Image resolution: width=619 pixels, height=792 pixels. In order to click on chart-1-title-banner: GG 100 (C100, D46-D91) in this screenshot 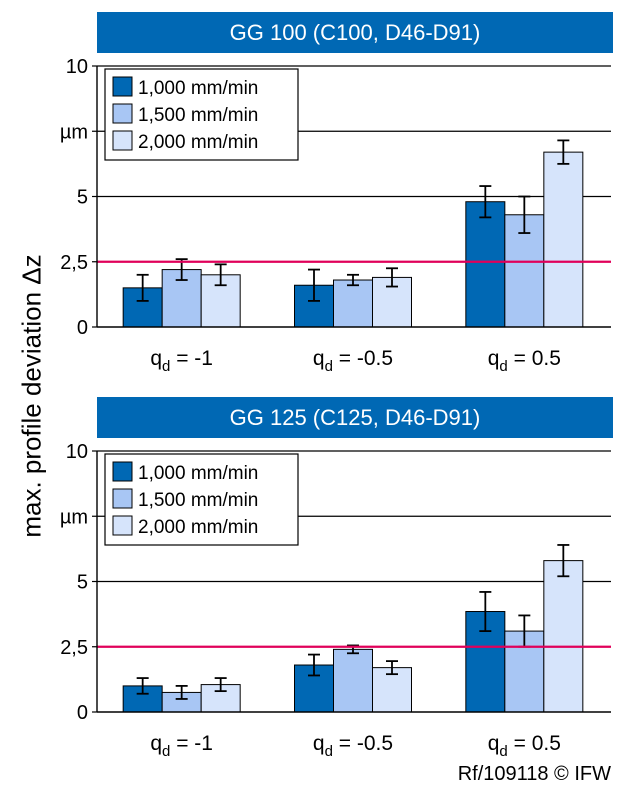, I will do `click(355, 32)`.